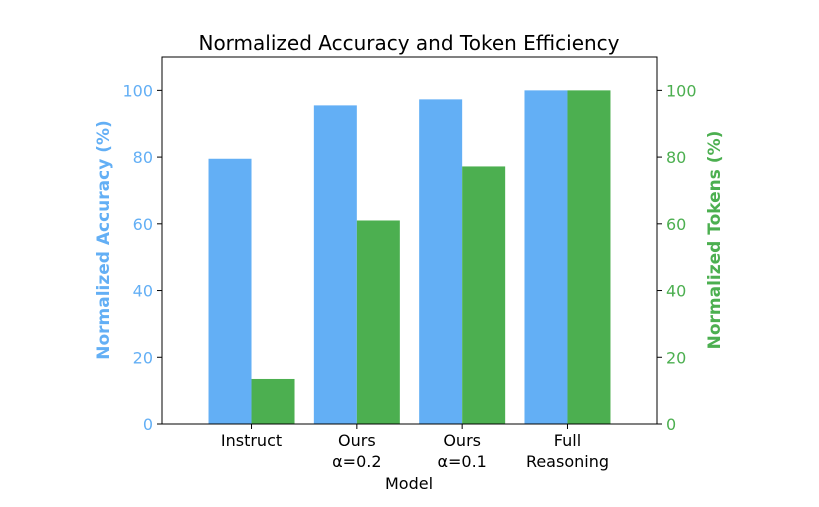  I want to click on y-axis-right-label: Normalized Tokens (%), so click(715, 240).